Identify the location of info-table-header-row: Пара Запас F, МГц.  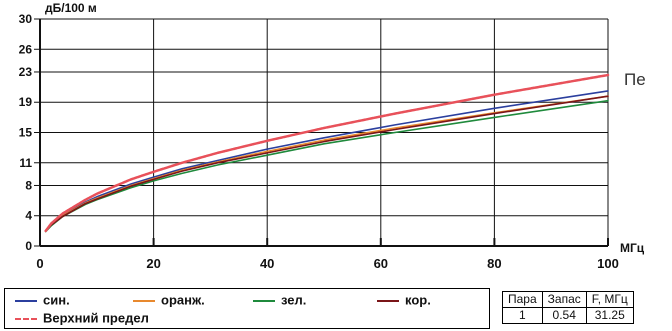
(568, 299).